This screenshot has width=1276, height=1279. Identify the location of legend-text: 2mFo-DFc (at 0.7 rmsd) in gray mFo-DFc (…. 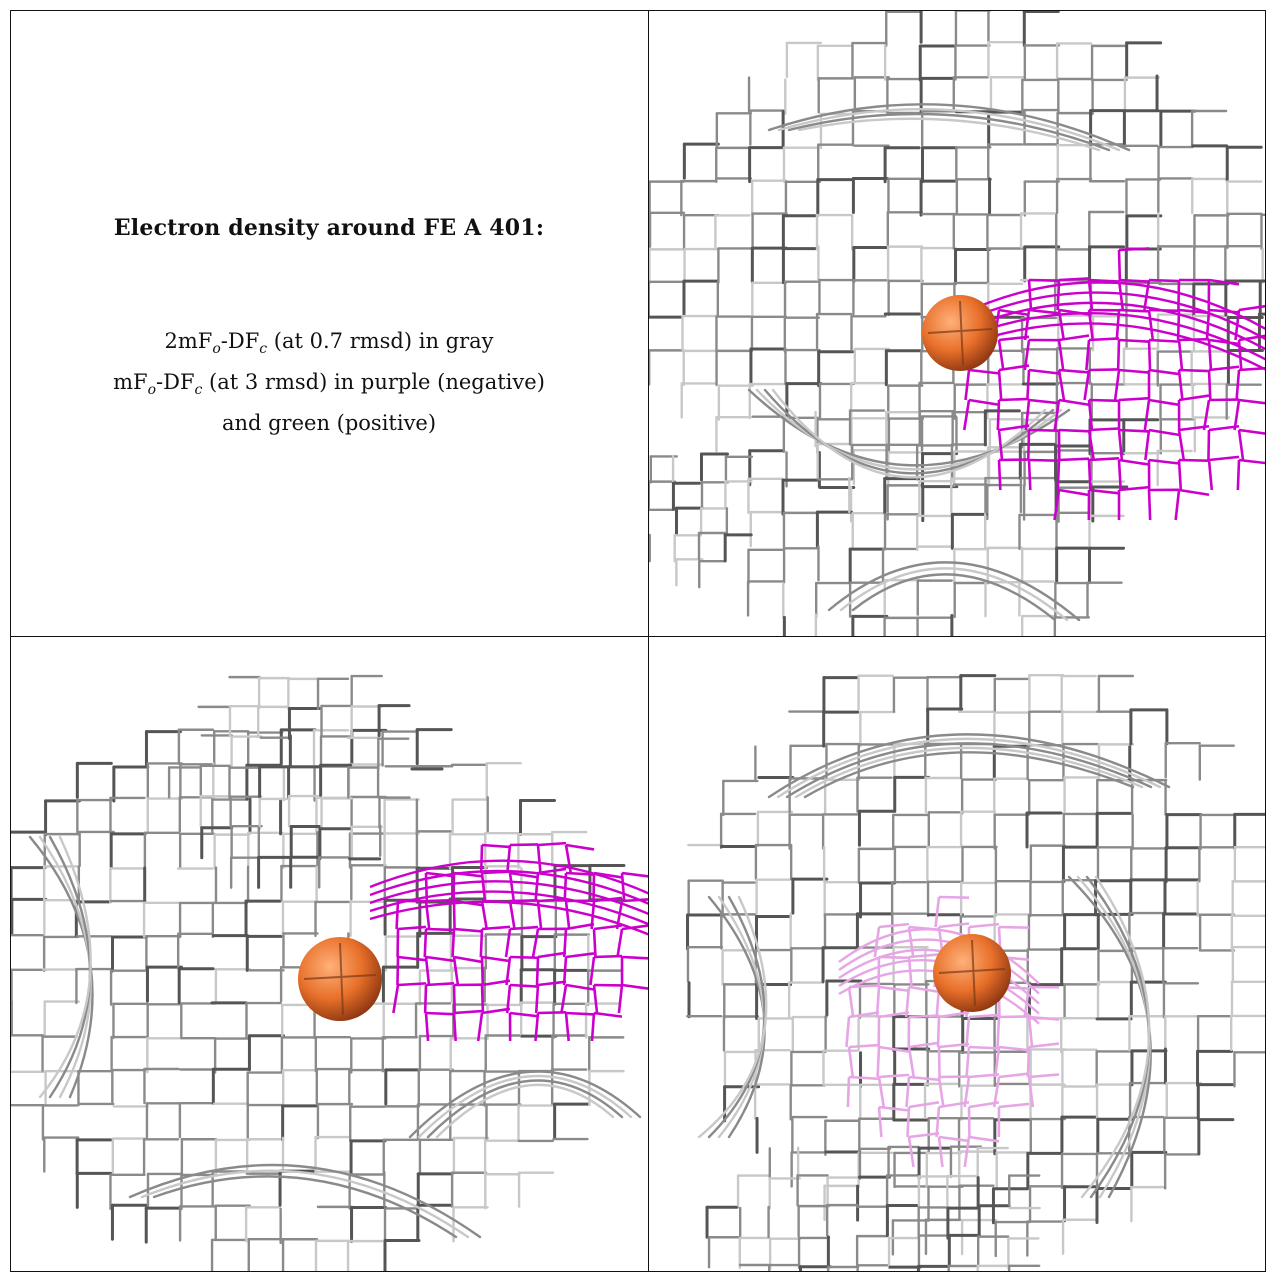
(329, 382).